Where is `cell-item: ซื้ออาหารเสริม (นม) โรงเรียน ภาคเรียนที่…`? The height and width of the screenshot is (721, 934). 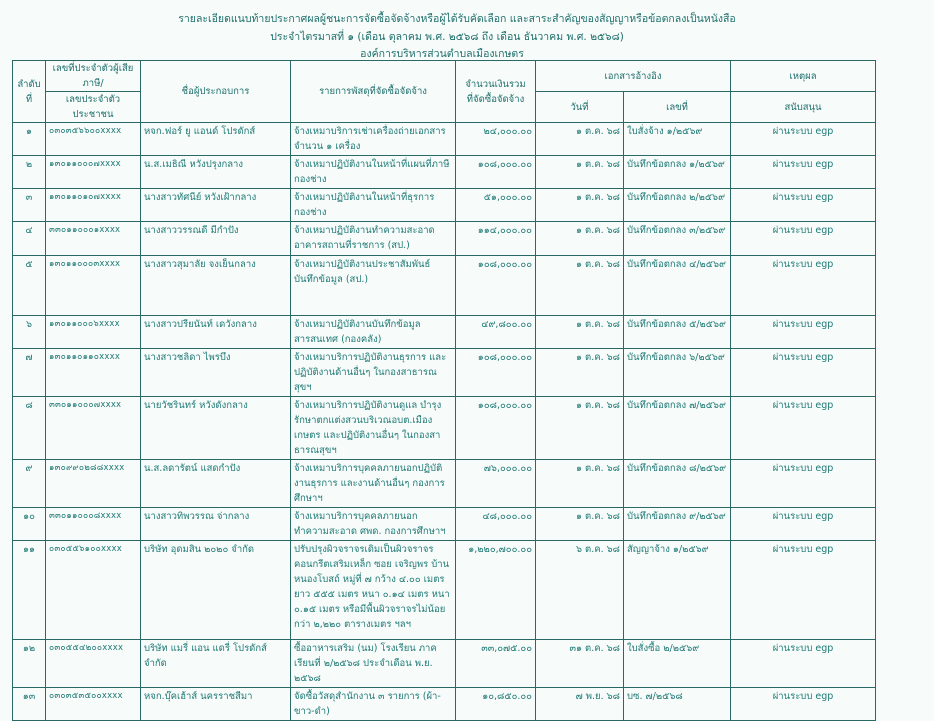 cell-item: ซื้ออาหารเสริม (นม) โรงเรียน ภาคเรียนที่… is located at coordinates (373, 663).